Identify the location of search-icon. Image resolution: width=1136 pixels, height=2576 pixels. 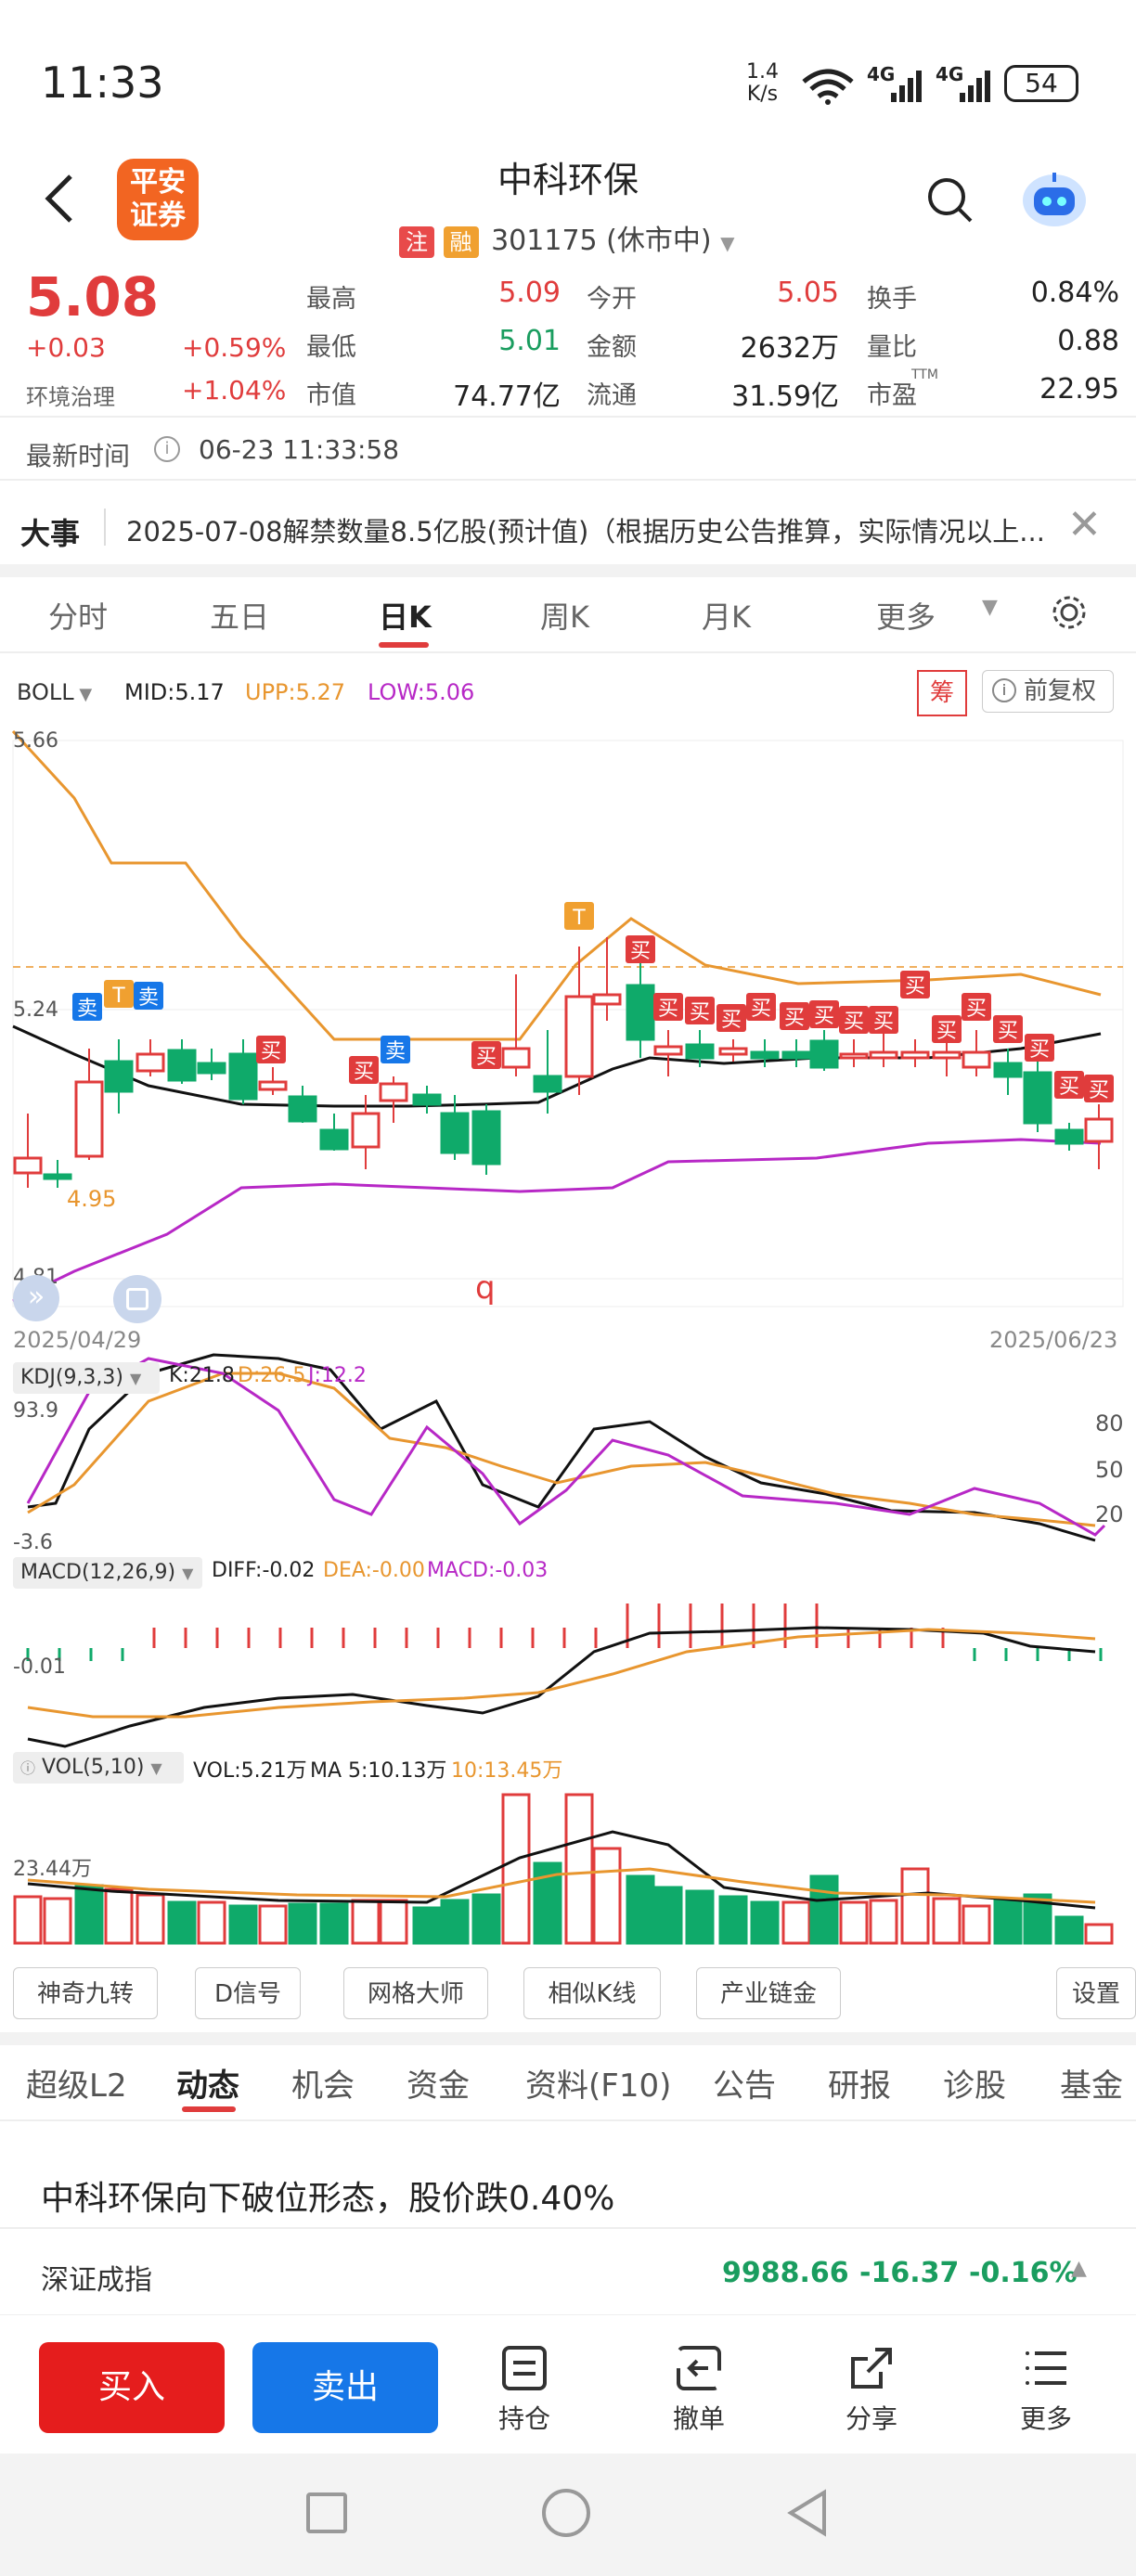
(950, 200).